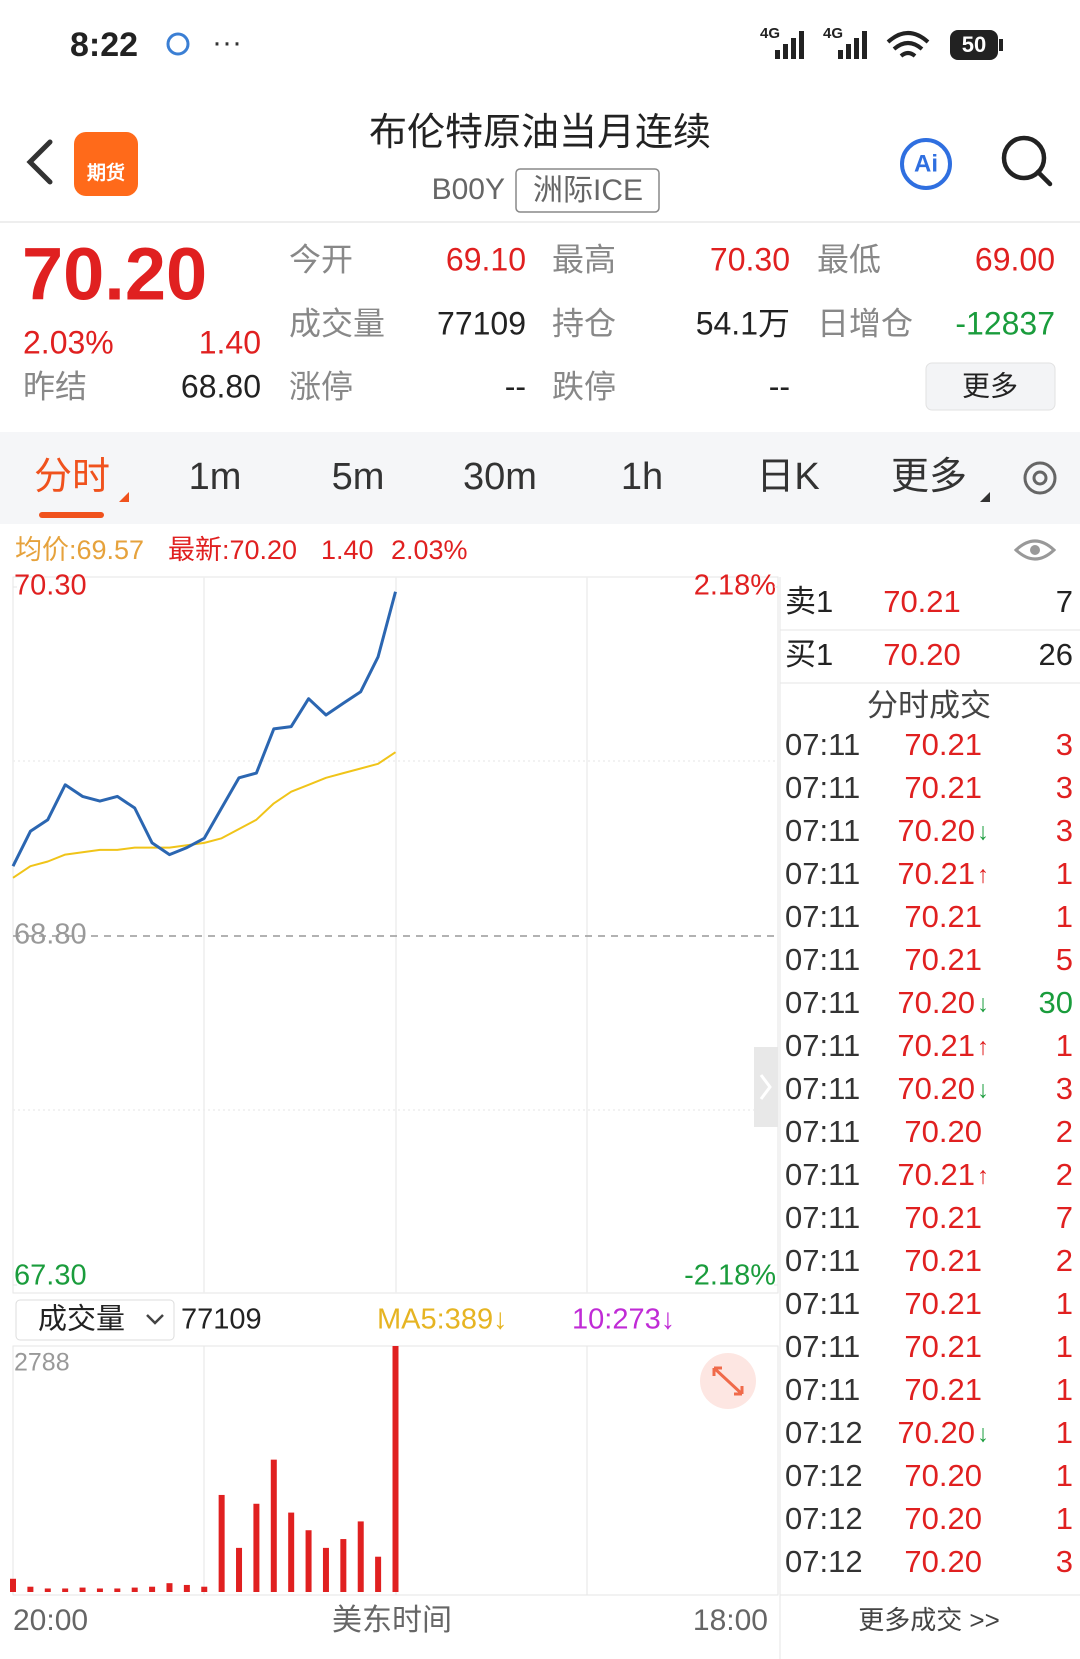 Image resolution: width=1080 pixels, height=1659 pixels. What do you see at coordinates (50, 1620) in the screenshot?
I see `x-tick-label: 20:00` at bounding box center [50, 1620].